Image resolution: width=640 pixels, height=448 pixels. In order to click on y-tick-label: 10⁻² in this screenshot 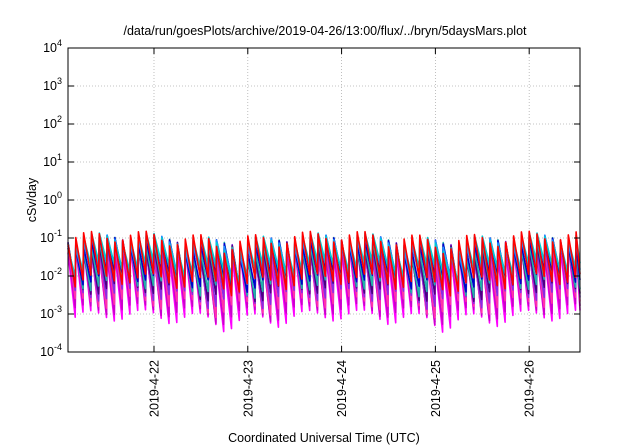, I will do `click(51, 274)`.